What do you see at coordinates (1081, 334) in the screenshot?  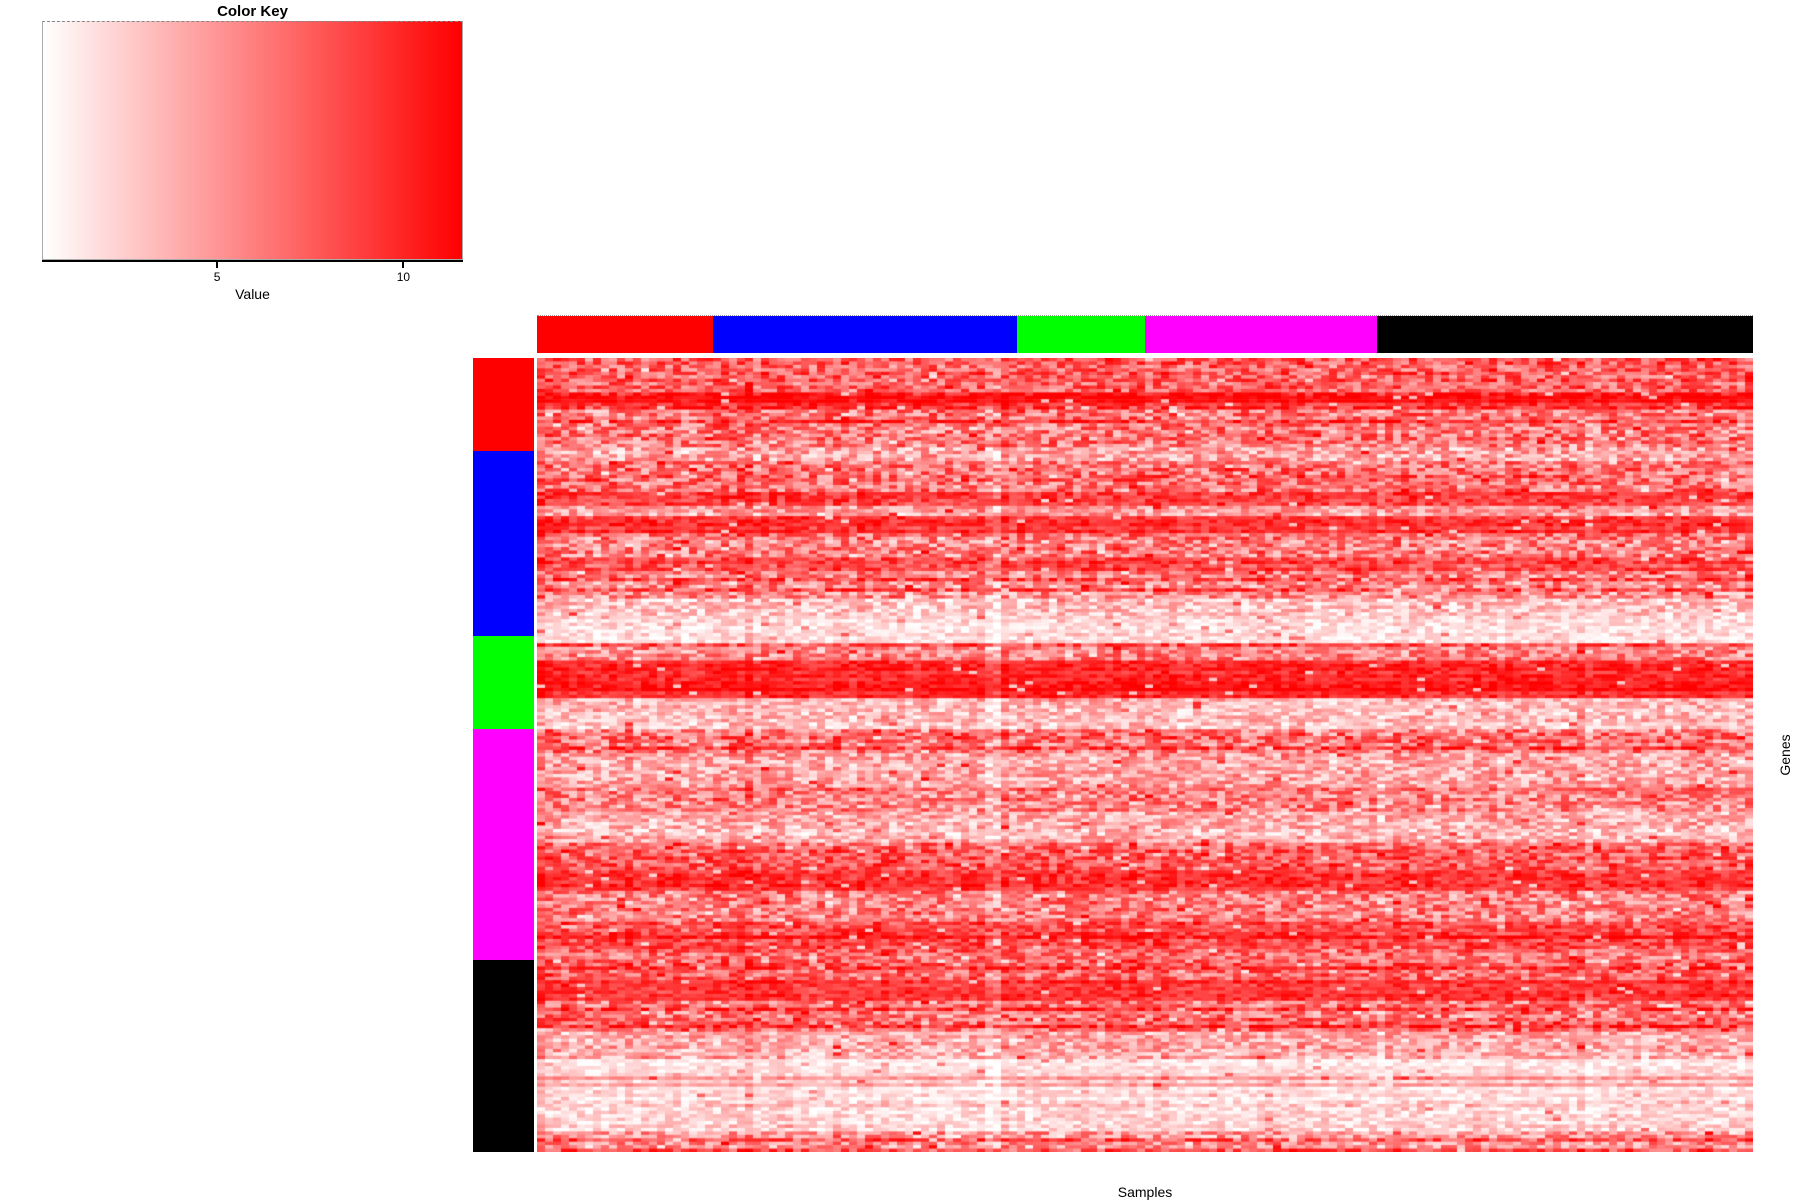 I see `column-group-green` at bounding box center [1081, 334].